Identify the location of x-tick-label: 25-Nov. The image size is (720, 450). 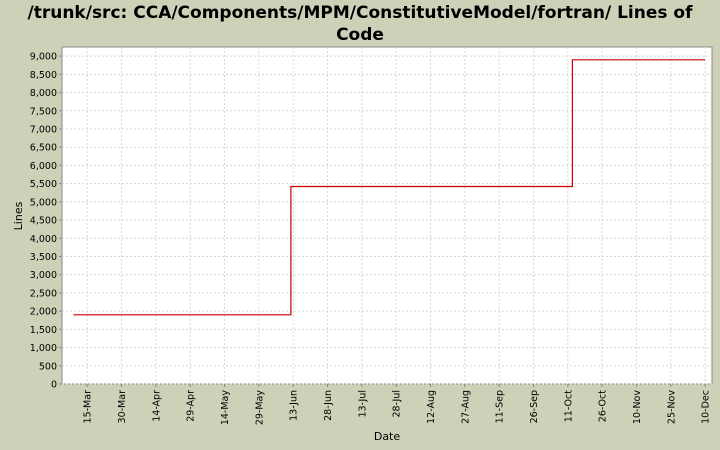
(671, 407).